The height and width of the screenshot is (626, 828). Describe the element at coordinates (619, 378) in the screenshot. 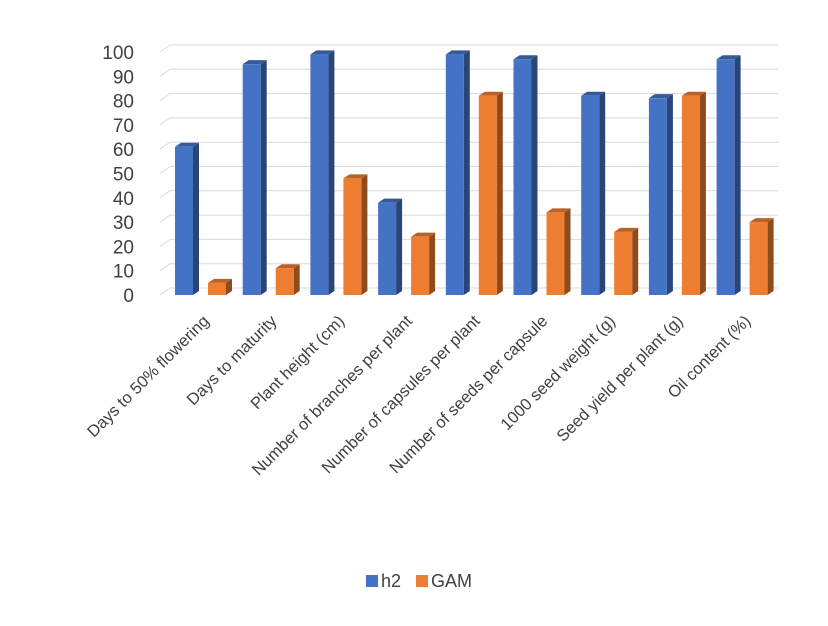

I see `x-tick-label: Seed yield per plant (g)` at that location.